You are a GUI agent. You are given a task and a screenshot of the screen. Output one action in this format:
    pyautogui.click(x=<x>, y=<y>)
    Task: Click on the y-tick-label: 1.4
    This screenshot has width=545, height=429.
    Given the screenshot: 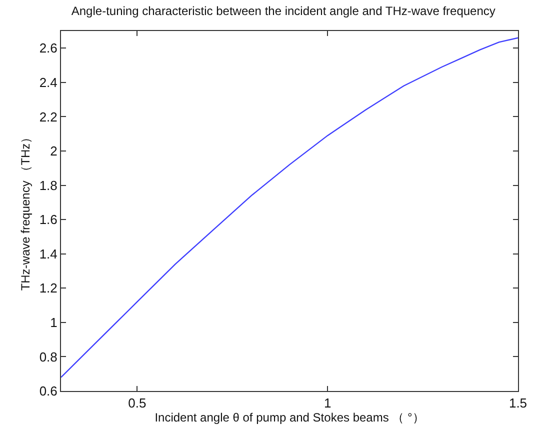 What is the action you would take?
    pyautogui.click(x=48, y=254)
    